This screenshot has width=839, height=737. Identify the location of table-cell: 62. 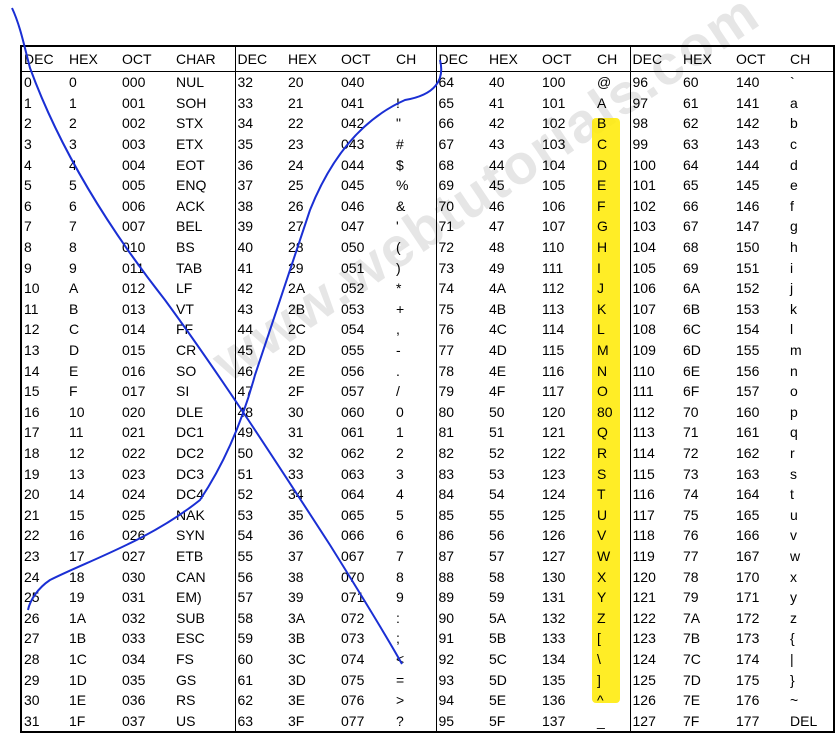
(260, 700).